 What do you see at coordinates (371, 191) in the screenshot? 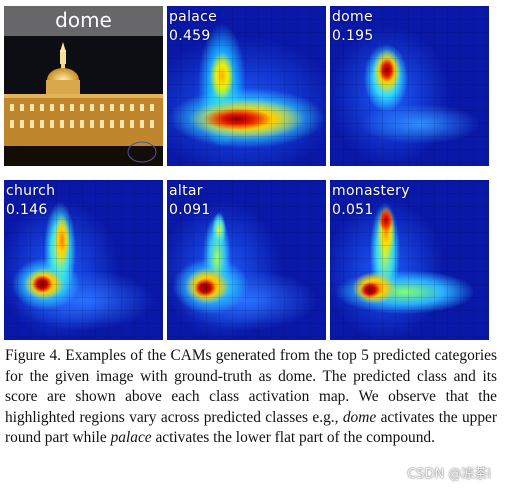
I see `class-label: monastery` at bounding box center [371, 191].